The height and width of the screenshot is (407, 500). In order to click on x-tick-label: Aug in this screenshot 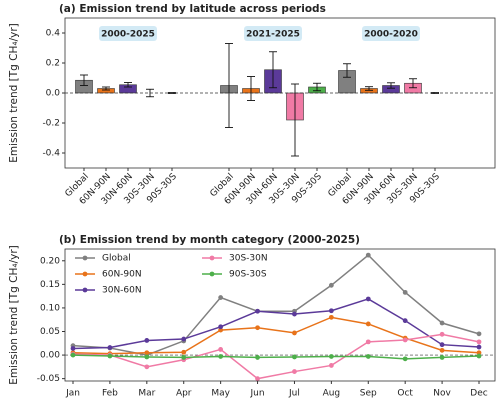, I will do `click(332, 394)`.